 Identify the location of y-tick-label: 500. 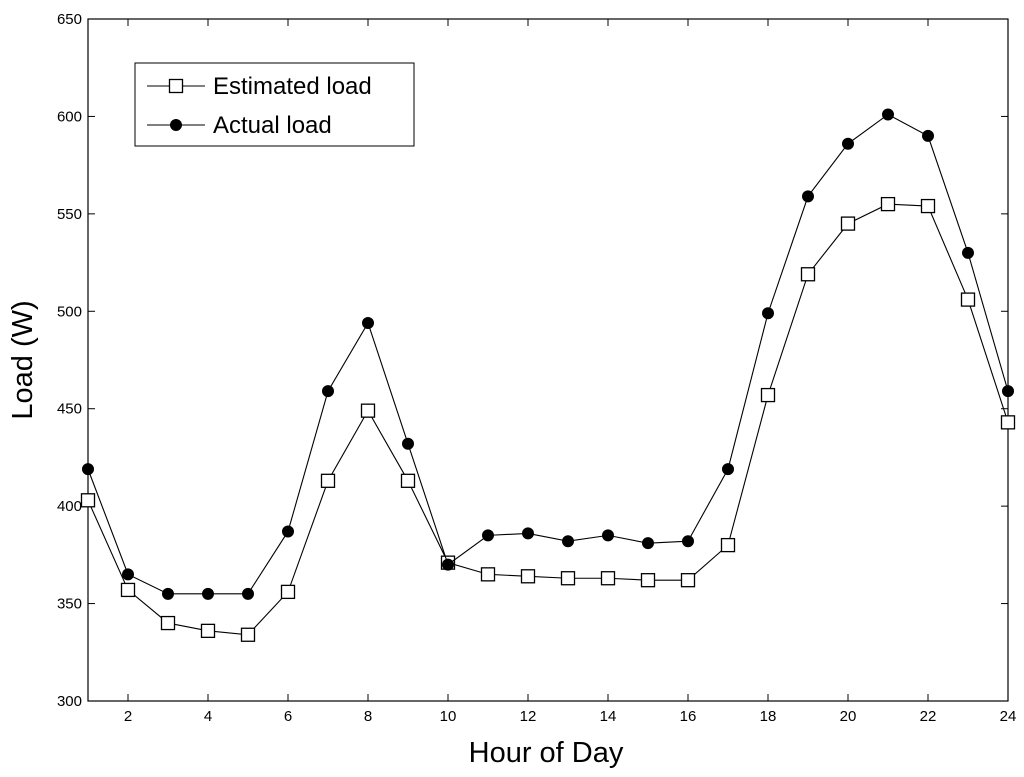
(69, 311).